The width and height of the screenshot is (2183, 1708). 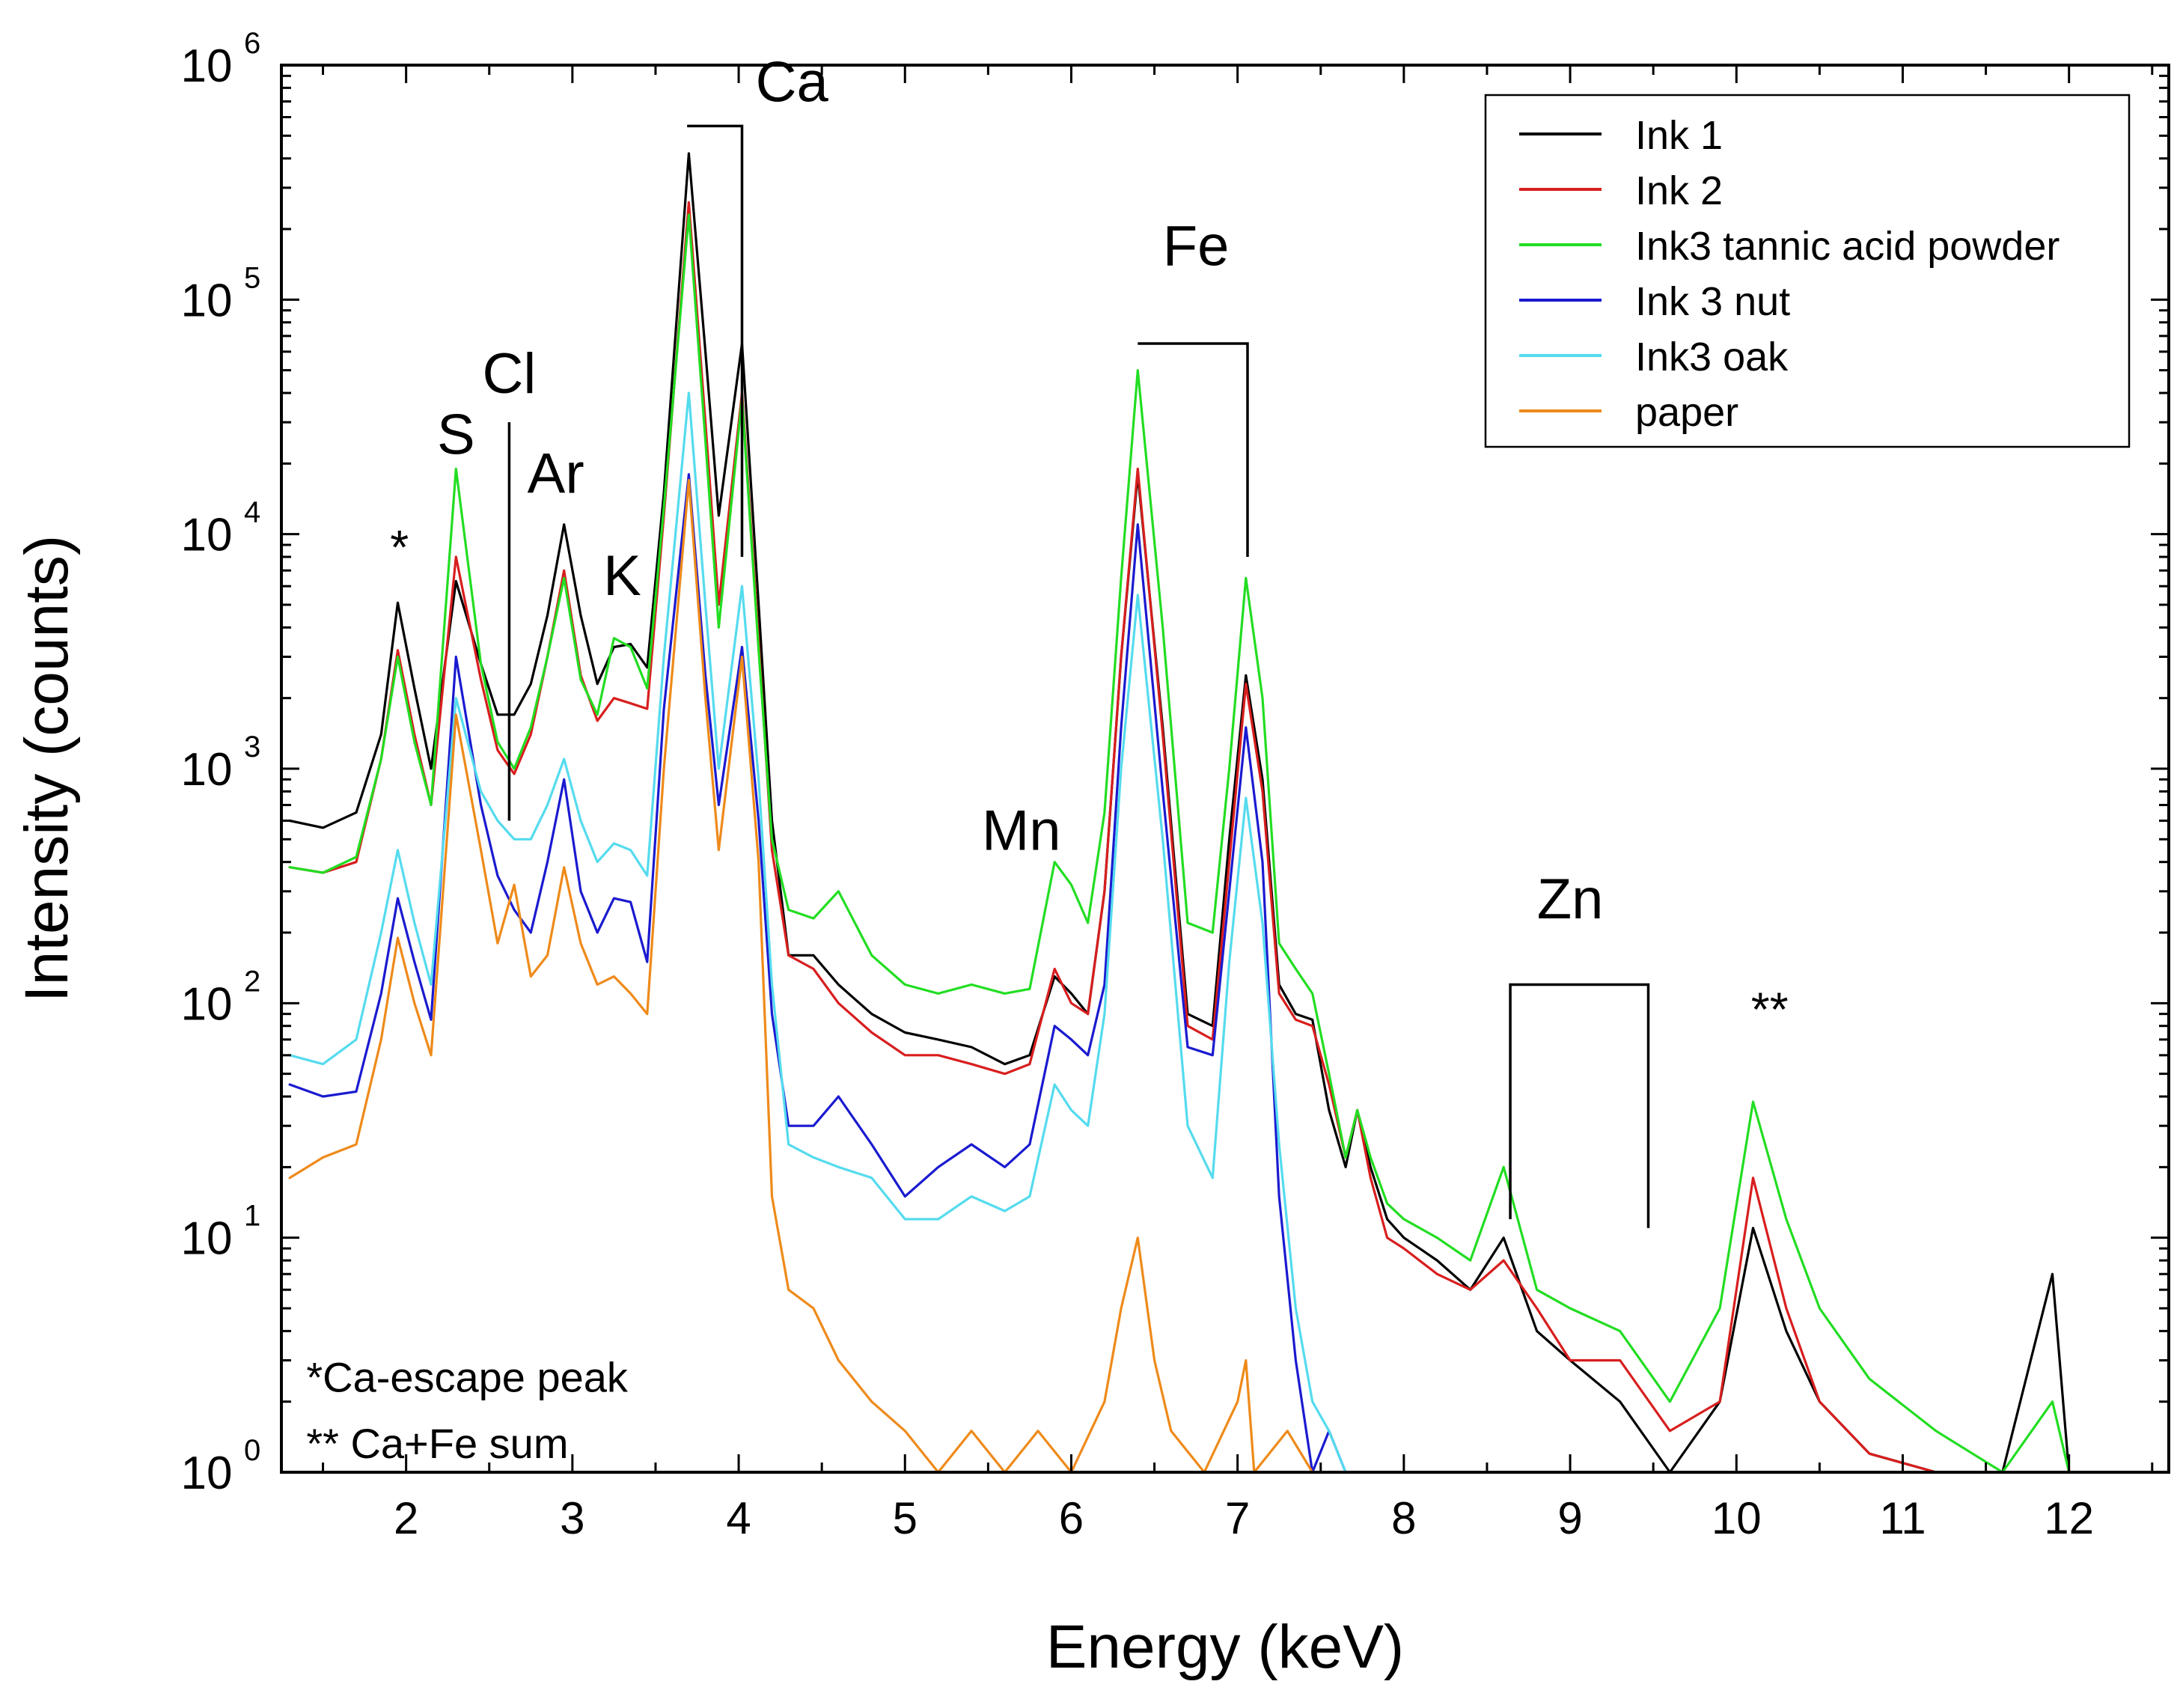 I want to click on legend-label: Ink3 oak, so click(x=1712, y=357).